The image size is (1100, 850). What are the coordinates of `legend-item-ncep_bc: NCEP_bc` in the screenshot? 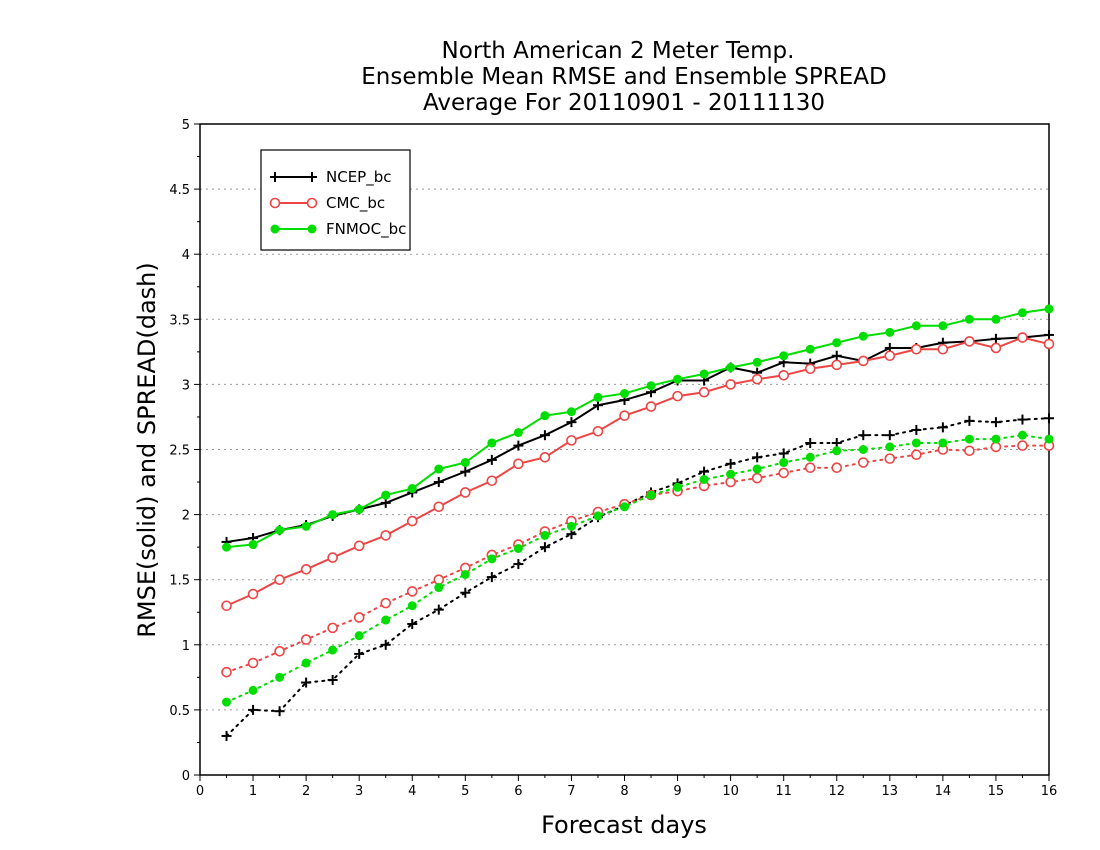 It's located at (331, 177).